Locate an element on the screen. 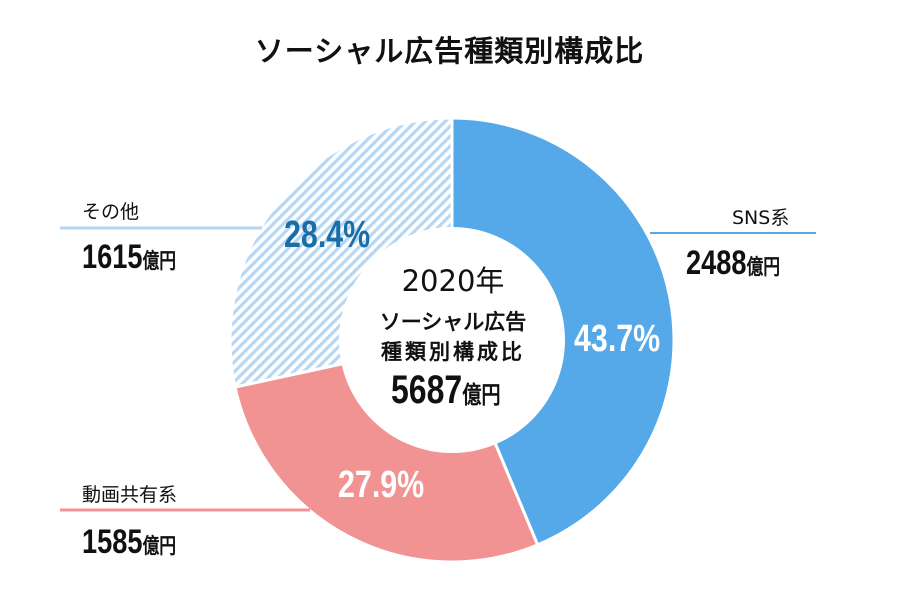 Image resolution: width=899 pixels, height=603 pixels. amount-value: 1615 is located at coordinates (112, 257).